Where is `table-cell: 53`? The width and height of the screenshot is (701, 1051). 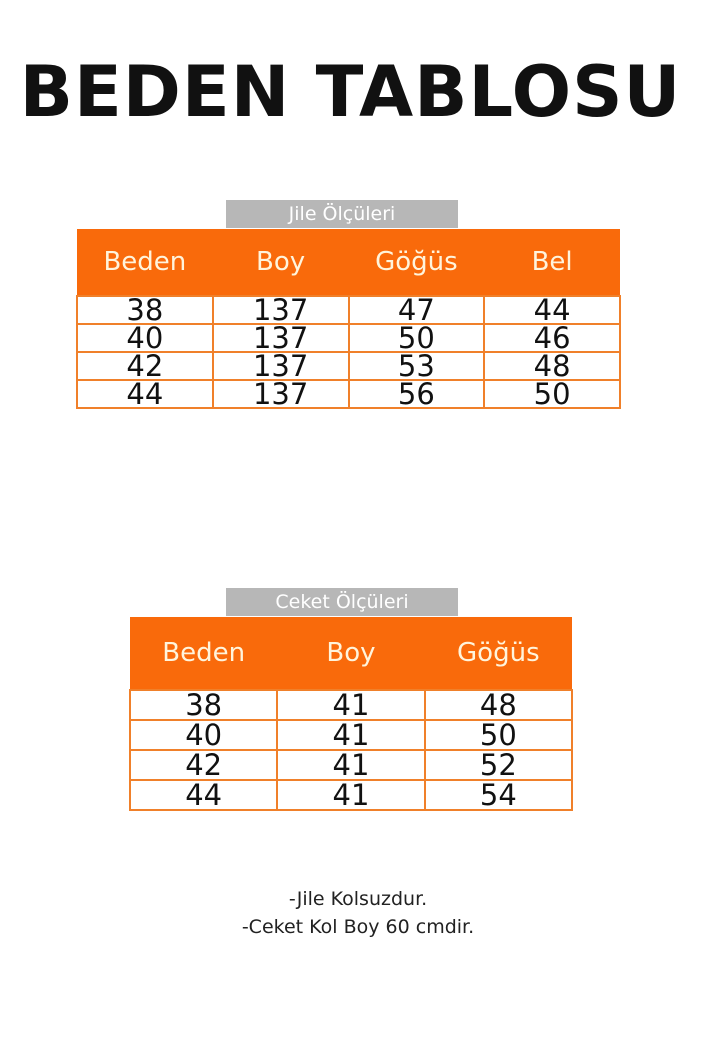
table-cell: 53 is located at coordinates (416, 366).